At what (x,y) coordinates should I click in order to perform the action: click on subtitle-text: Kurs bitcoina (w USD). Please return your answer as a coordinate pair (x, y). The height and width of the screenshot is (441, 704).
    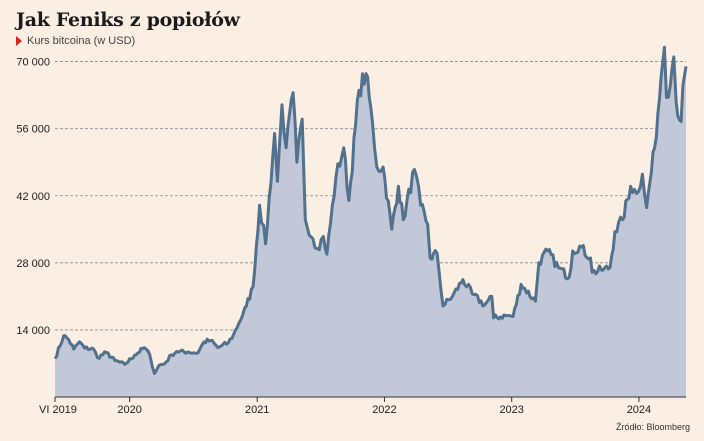
    Looking at the image, I should click on (81, 41).